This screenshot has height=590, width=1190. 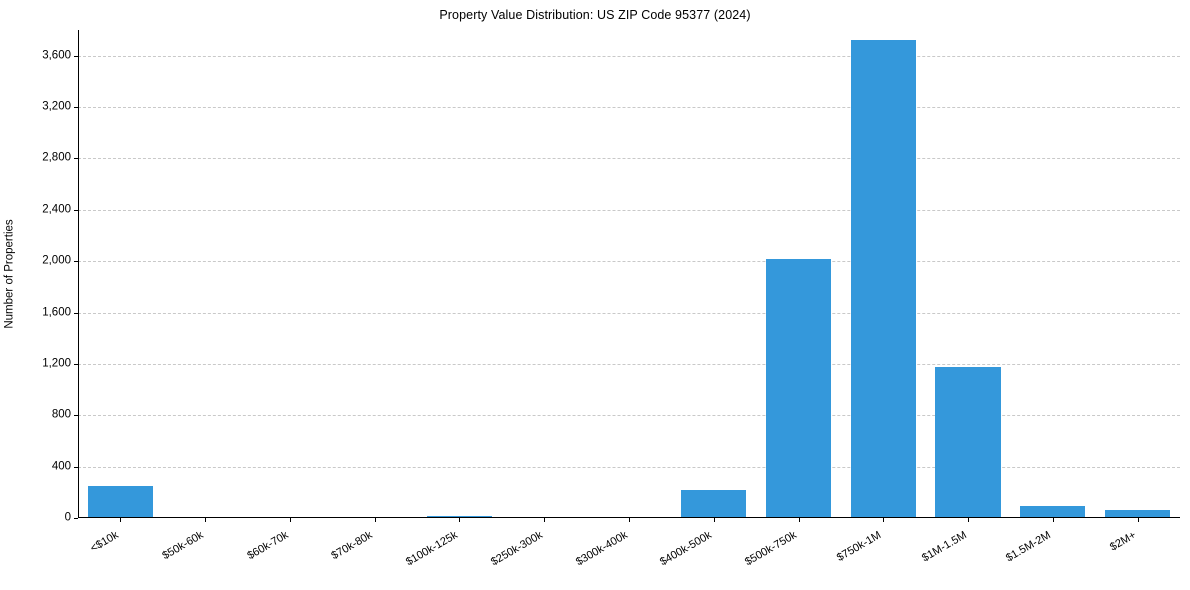 What do you see at coordinates (56, 106) in the screenshot?
I see `y-tick-label: 3,200` at bounding box center [56, 106].